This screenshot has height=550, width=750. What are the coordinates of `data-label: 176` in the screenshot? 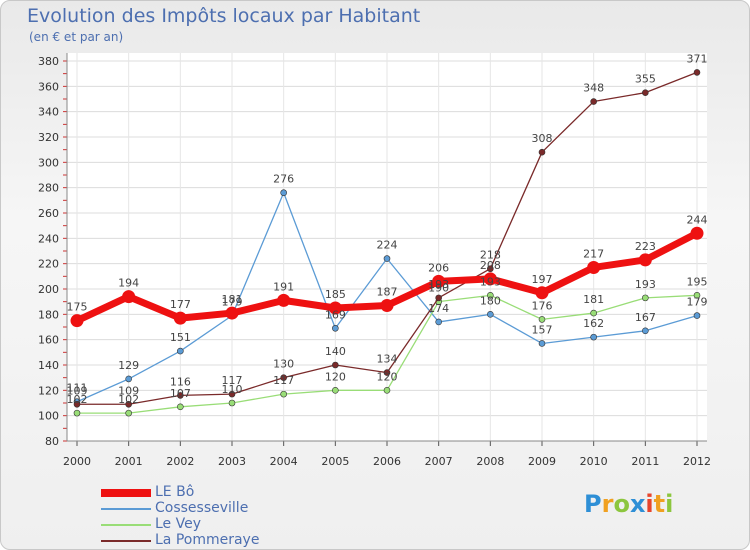 It's located at (542, 305).